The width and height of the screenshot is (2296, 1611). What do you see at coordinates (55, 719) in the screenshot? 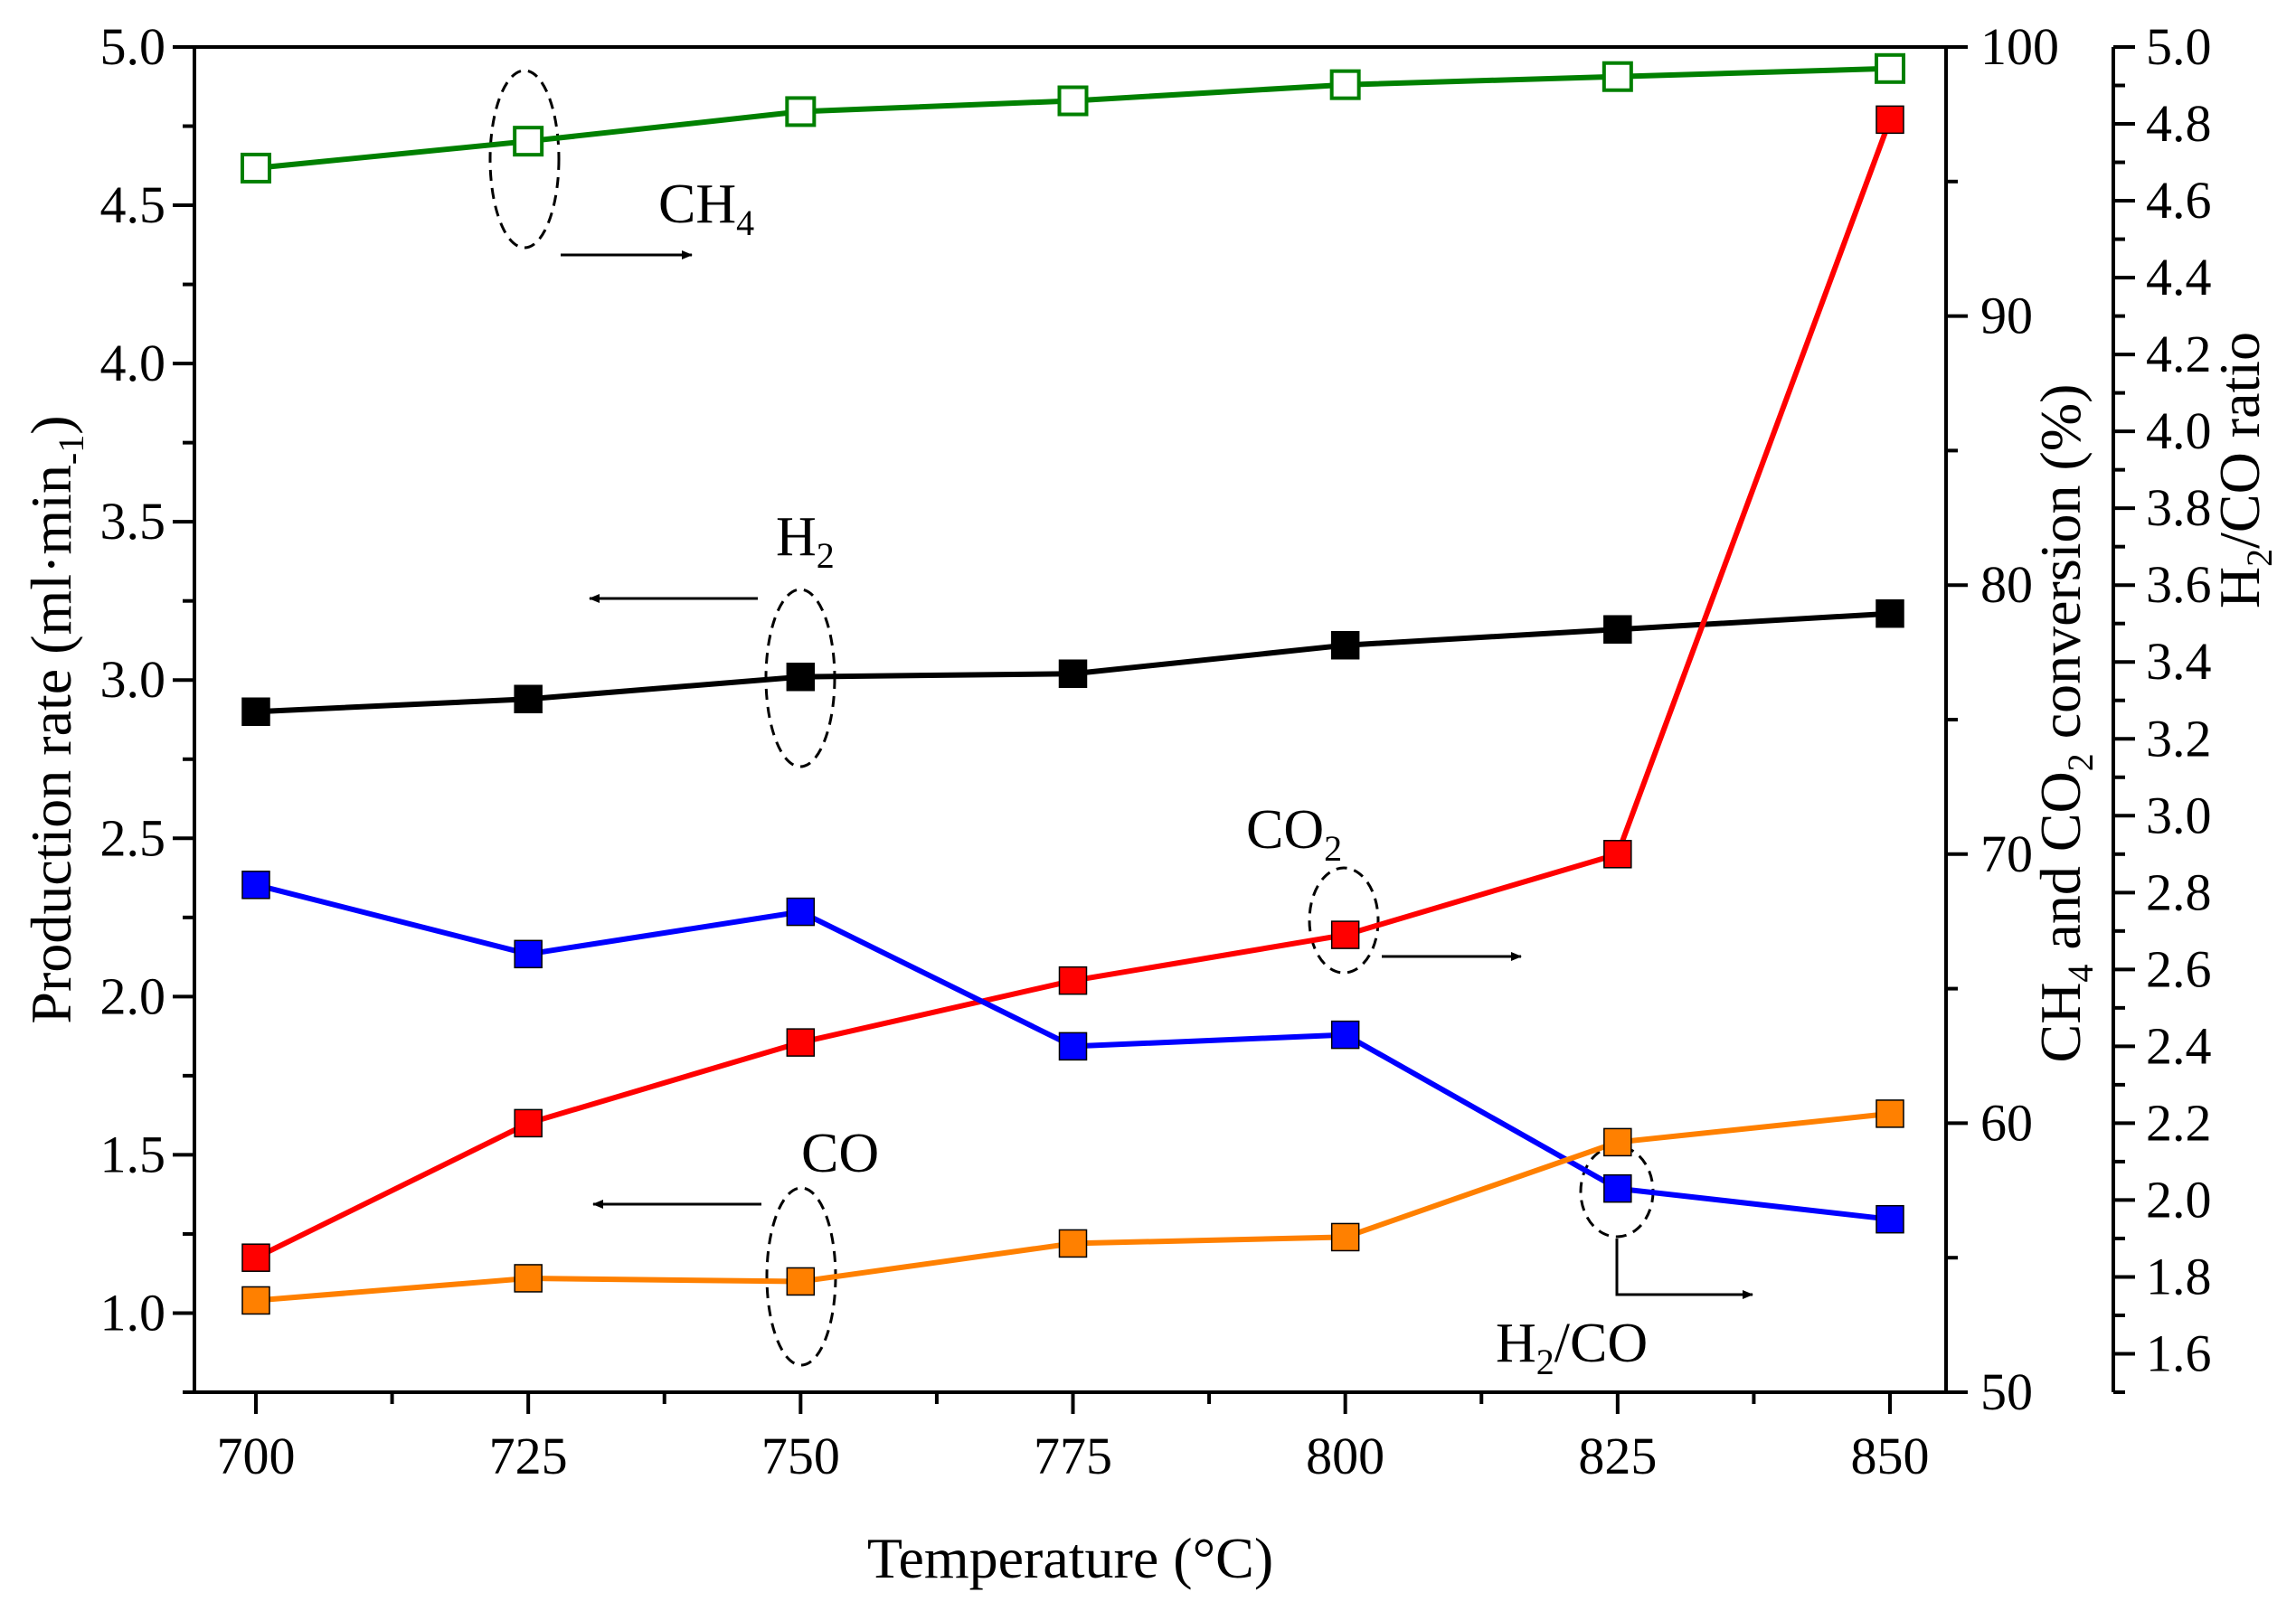
I see `left-axis-title: Production rate (ml·min-1)` at bounding box center [55, 719].